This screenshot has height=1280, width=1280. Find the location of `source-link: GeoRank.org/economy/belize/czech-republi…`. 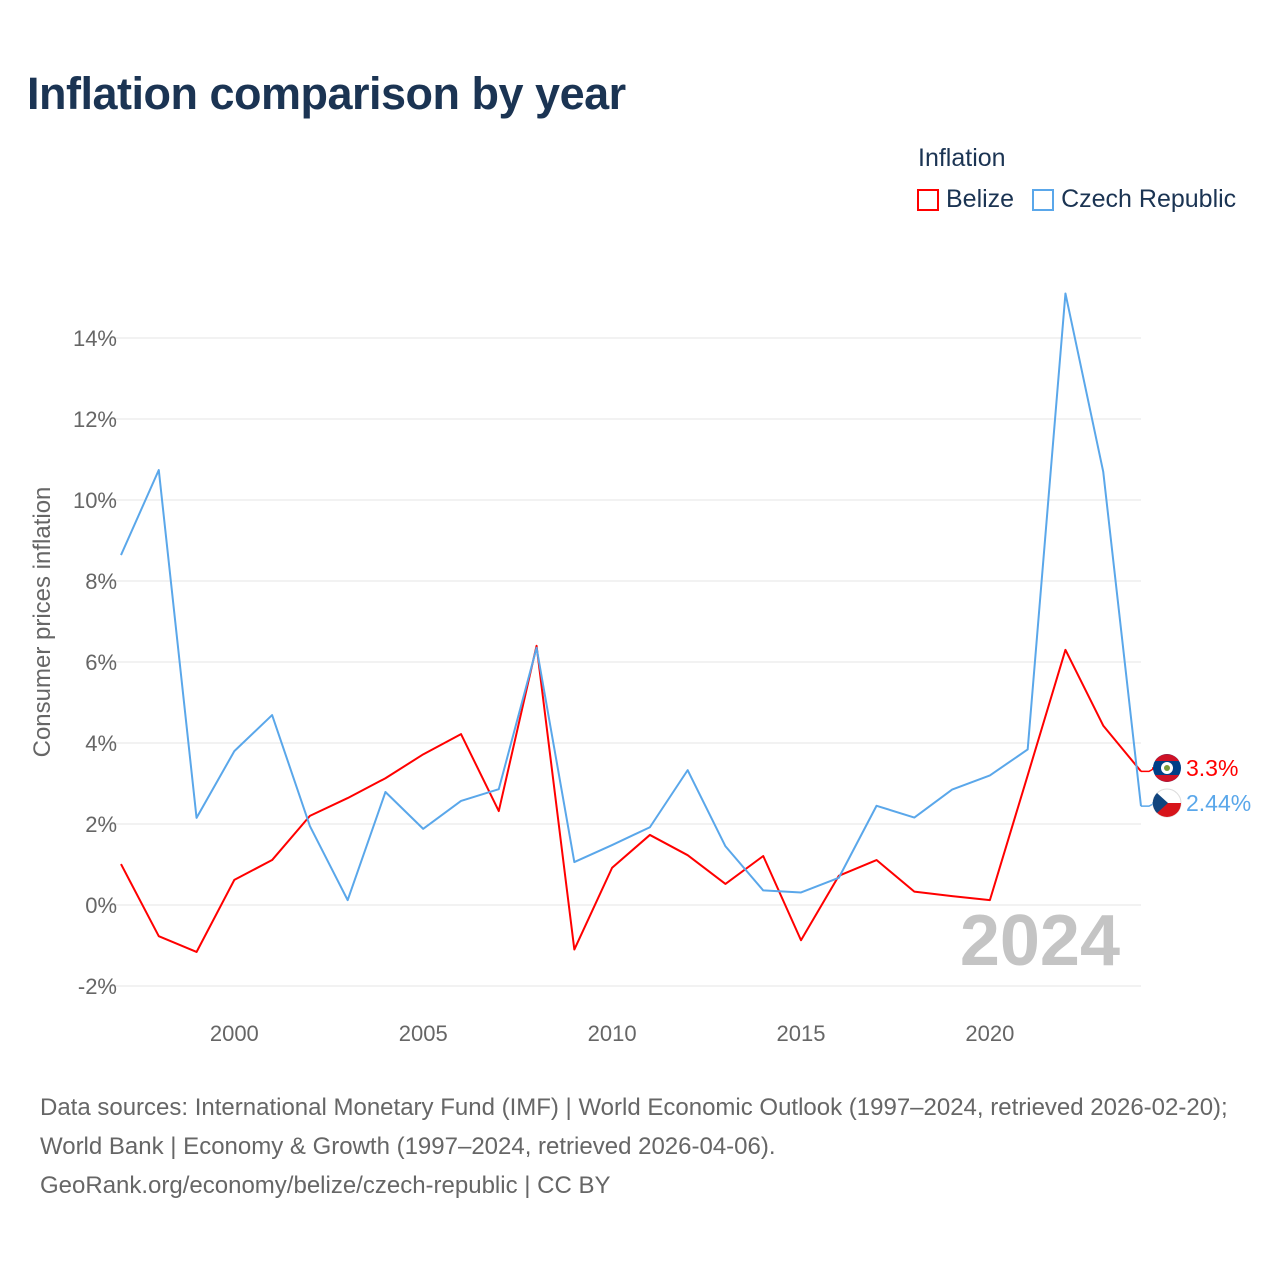

source-link: GeoRank.org/economy/belize/czech-republi… is located at coordinates (325, 1185).